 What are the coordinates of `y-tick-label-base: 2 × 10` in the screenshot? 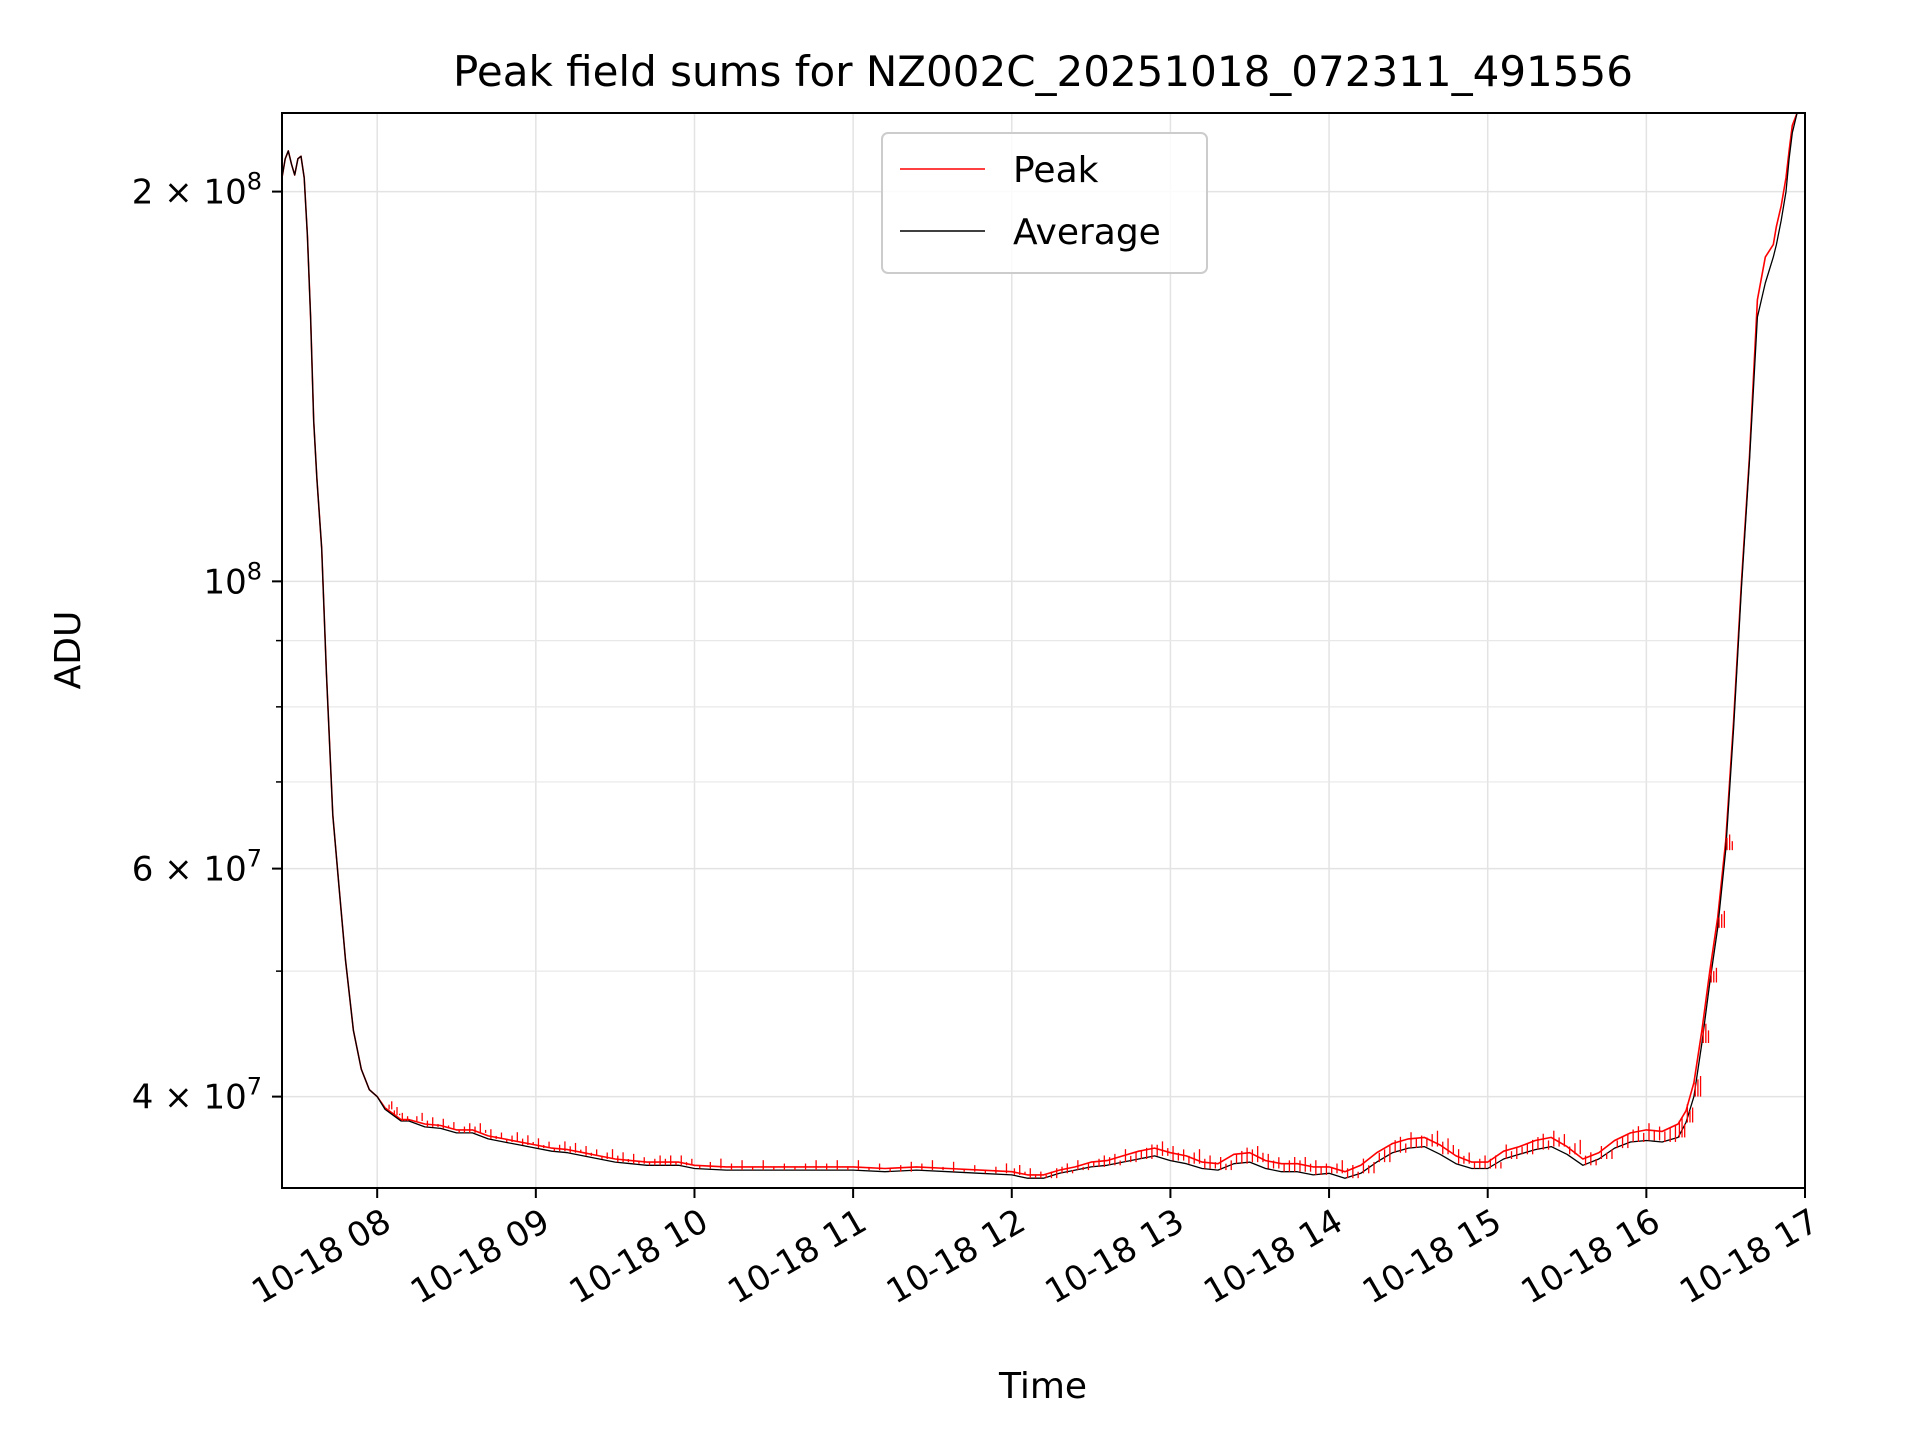 It's located at (189, 193).